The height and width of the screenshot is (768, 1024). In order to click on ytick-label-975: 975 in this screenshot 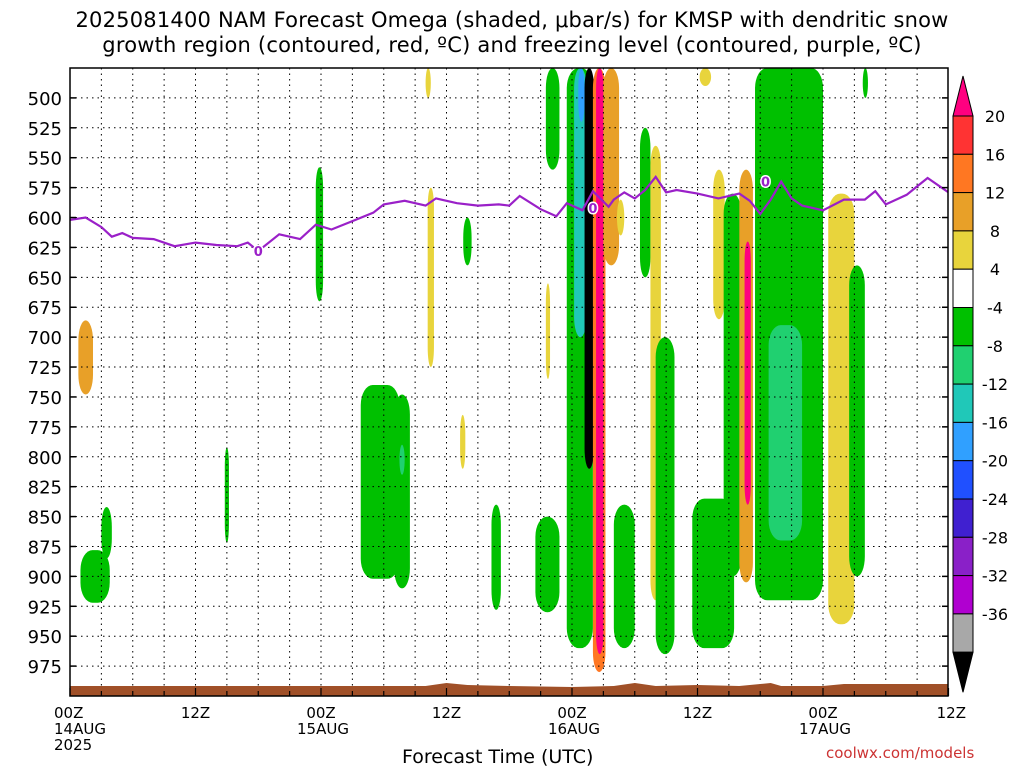, I will do `click(45, 667)`.